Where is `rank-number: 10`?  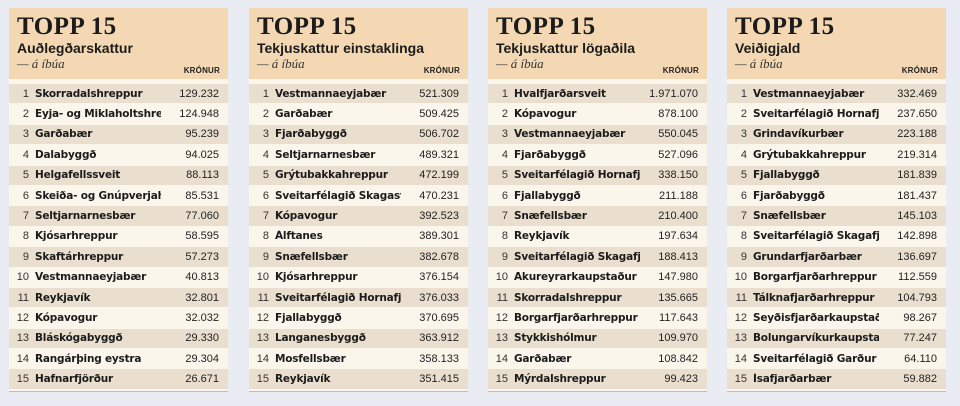
rank-number: 10 is located at coordinates (501, 277).